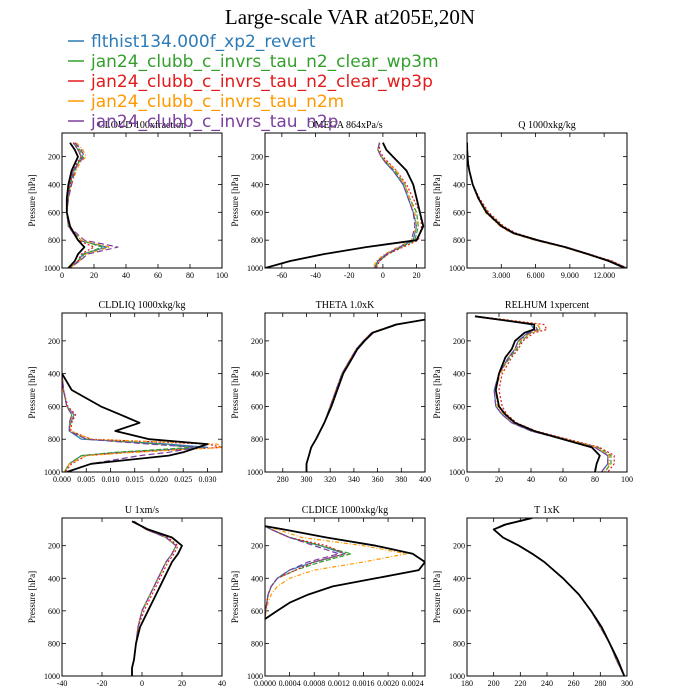  Describe the element at coordinates (378, 479) in the screenshot. I see `x-tick-label: 360` at that location.